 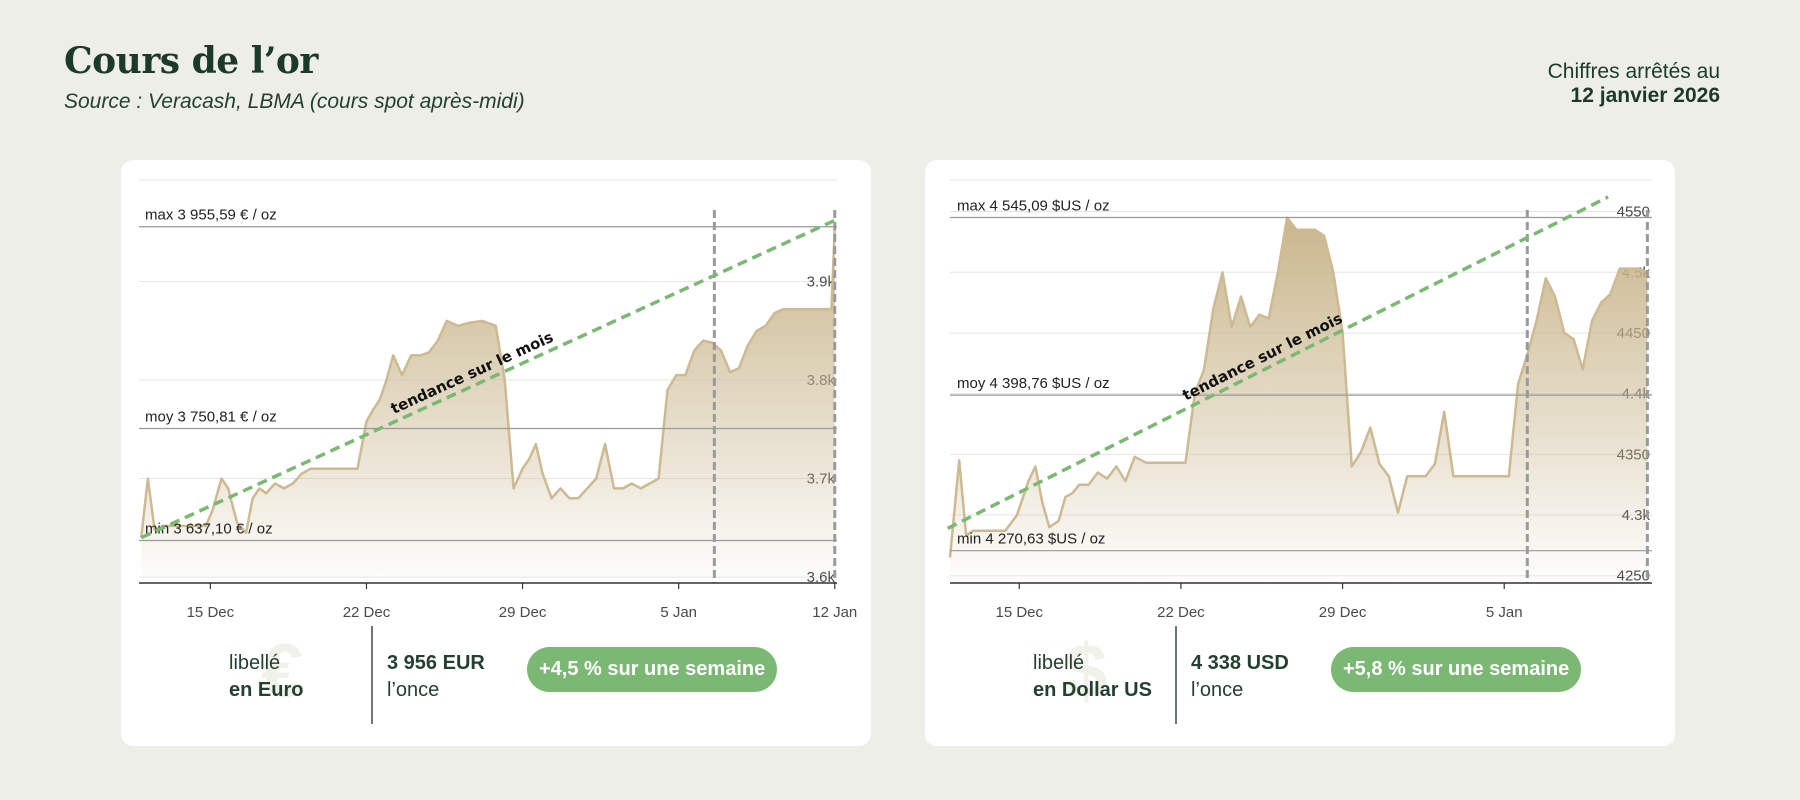 What do you see at coordinates (1456, 669) in the screenshot?
I see `weekly-change-badge: +5,8 % sur une semaine` at bounding box center [1456, 669].